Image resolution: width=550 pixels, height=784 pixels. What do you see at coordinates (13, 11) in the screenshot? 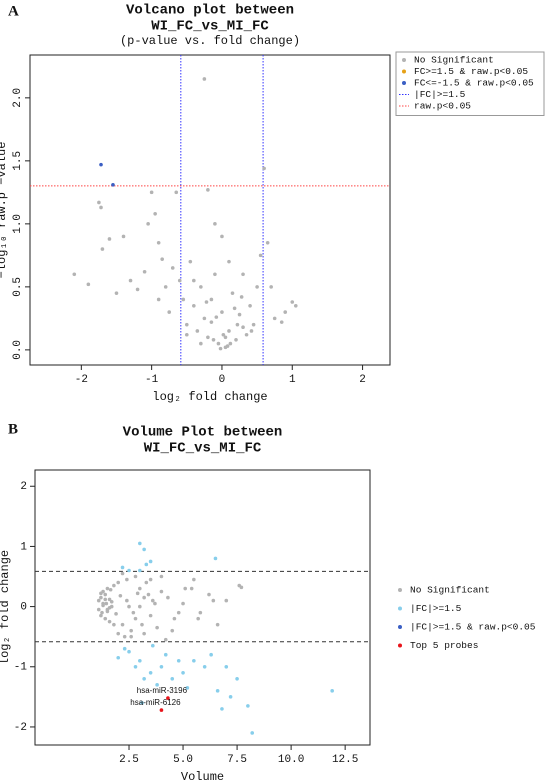
I see `panel-label: A` at bounding box center [13, 11].